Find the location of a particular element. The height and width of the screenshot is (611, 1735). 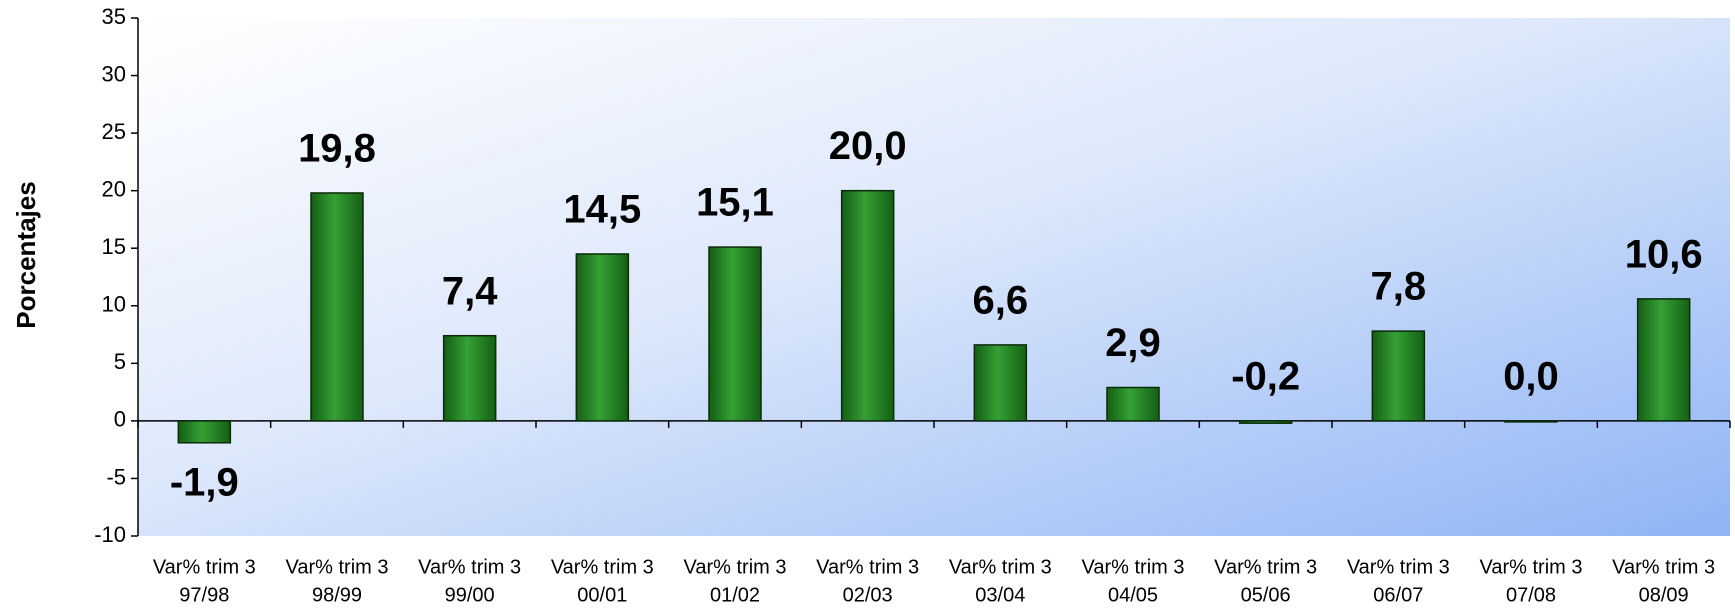

value-label: 0,0 is located at coordinates (1531, 376).